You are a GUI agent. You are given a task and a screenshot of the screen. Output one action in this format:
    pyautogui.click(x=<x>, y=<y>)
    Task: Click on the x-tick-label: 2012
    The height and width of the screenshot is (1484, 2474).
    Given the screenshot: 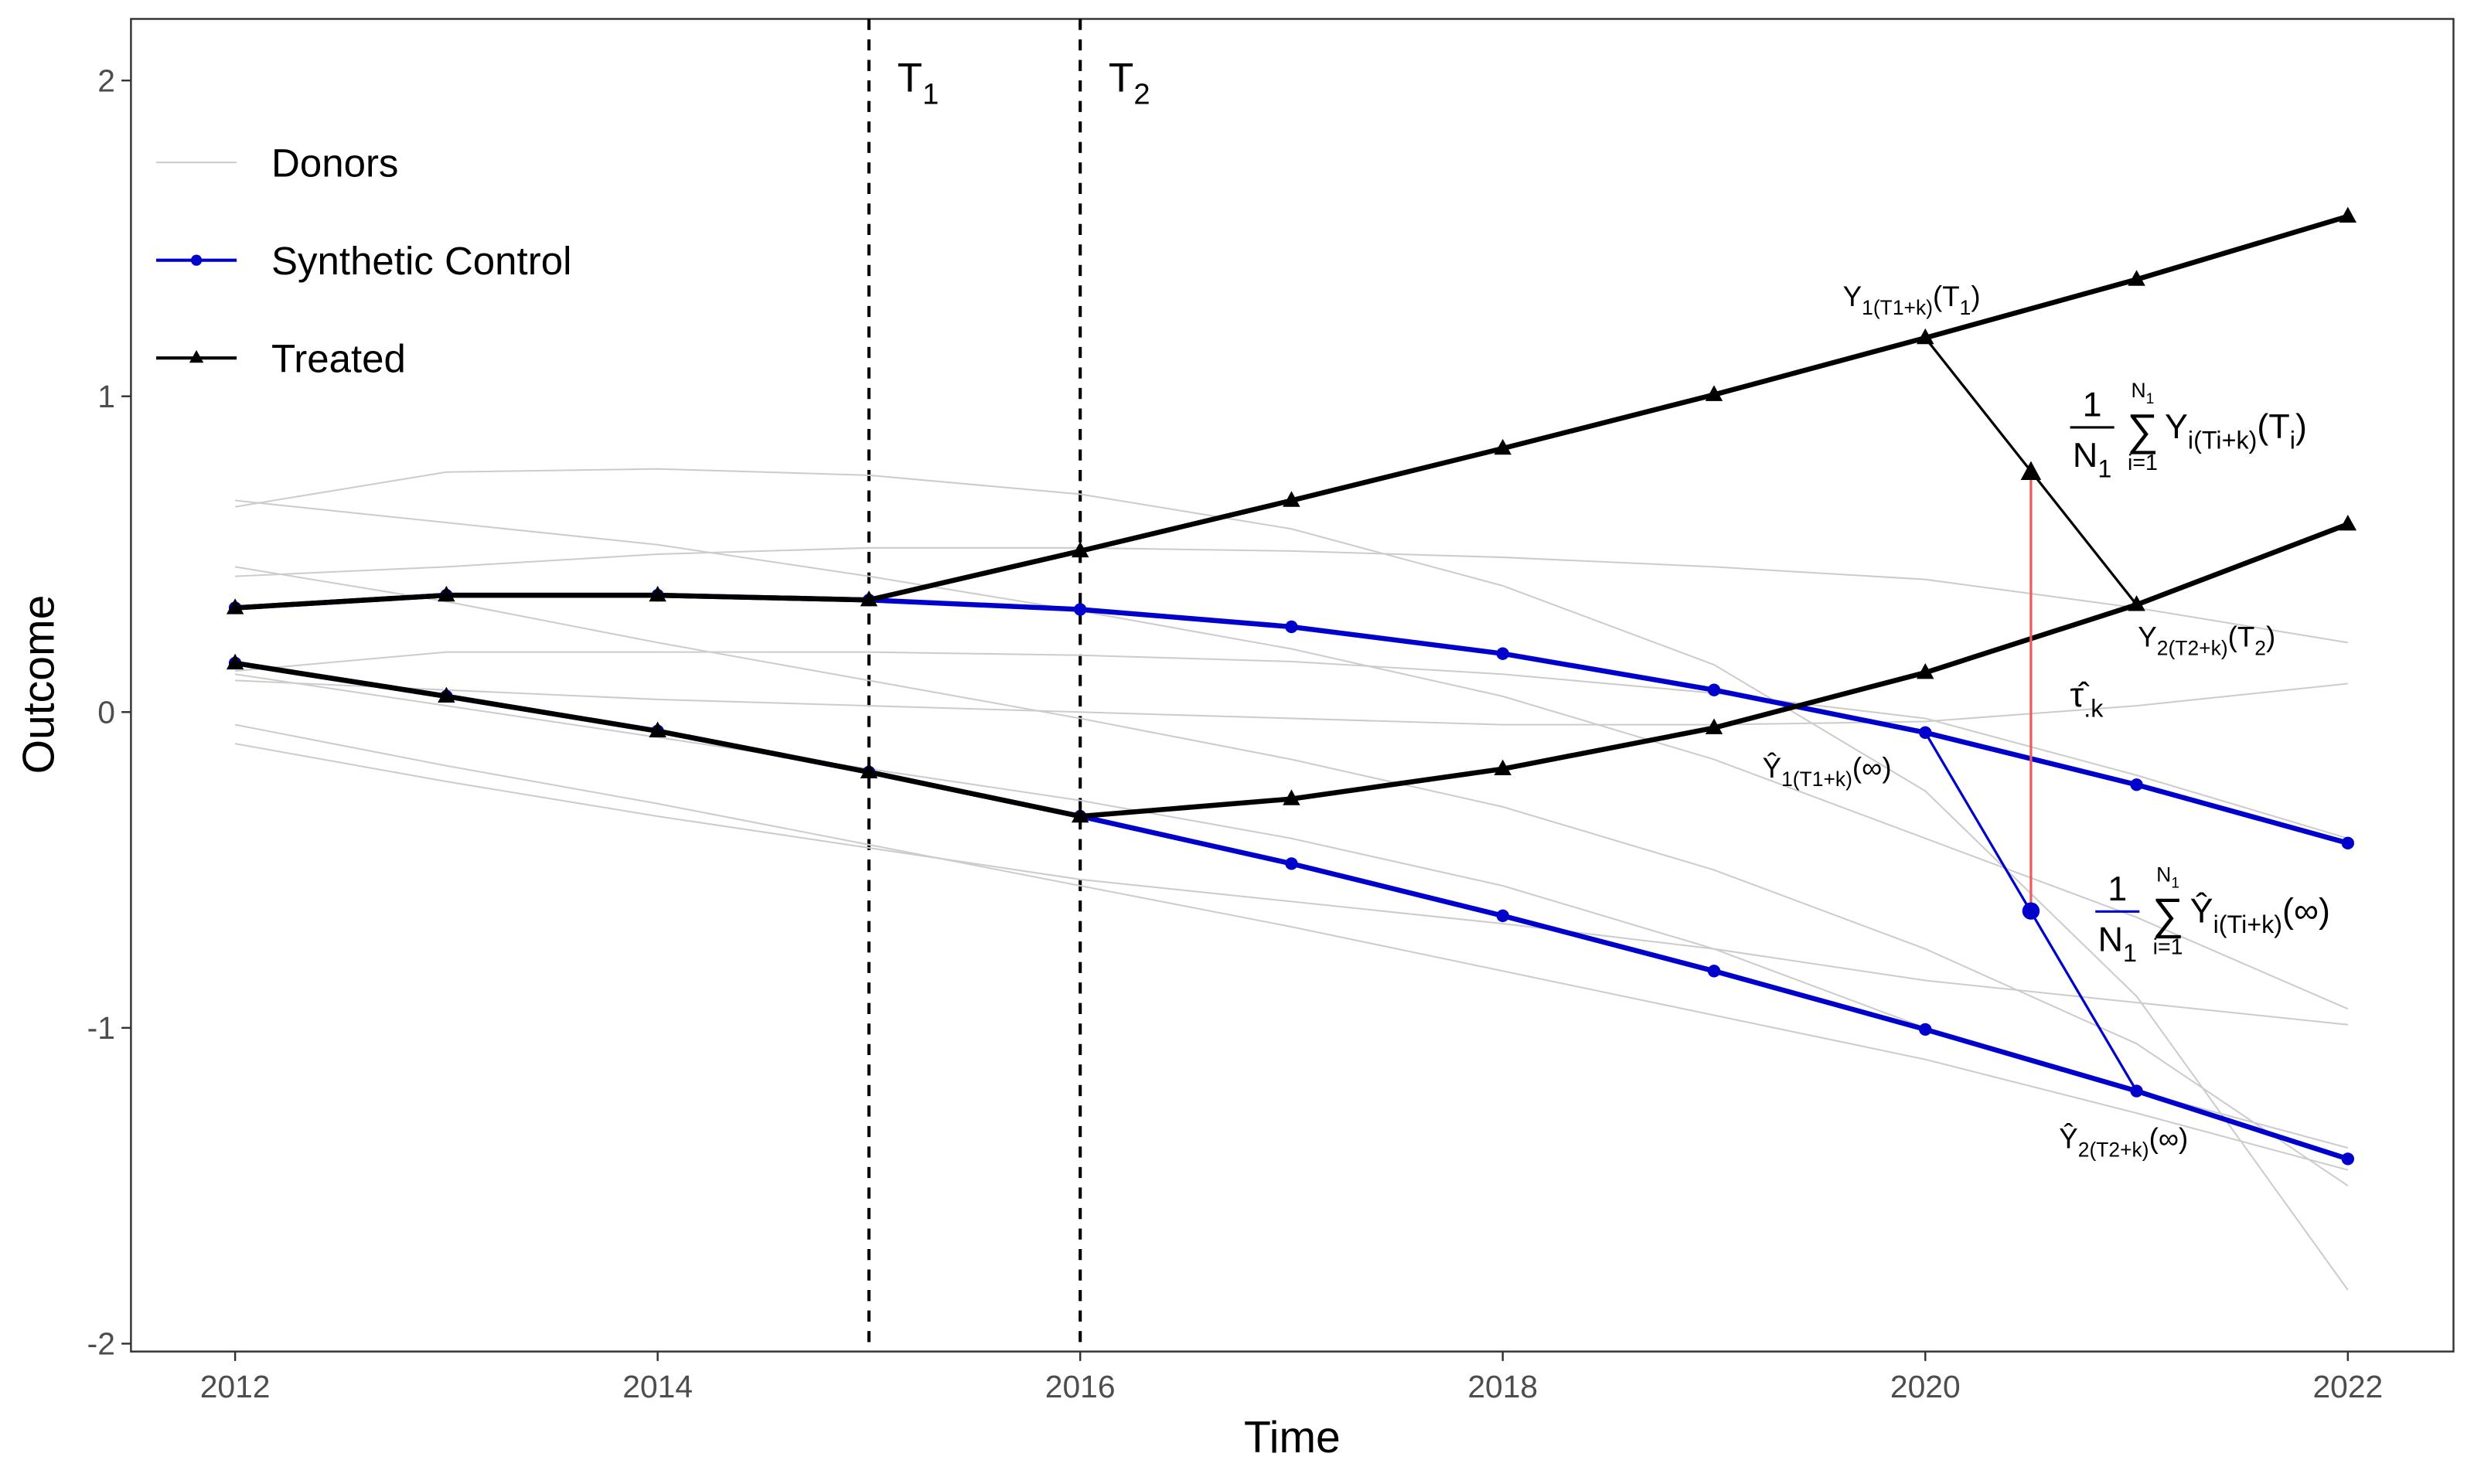 What is the action you would take?
    pyautogui.click(x=235, y=1386)
    